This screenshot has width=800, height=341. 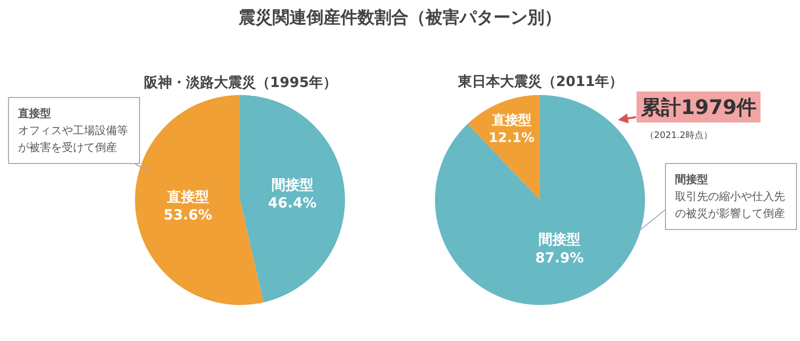 What do you see at coordinates (692, 180) in the screenshot?
I see `text: 間接型` at bounding box center [692, 180].